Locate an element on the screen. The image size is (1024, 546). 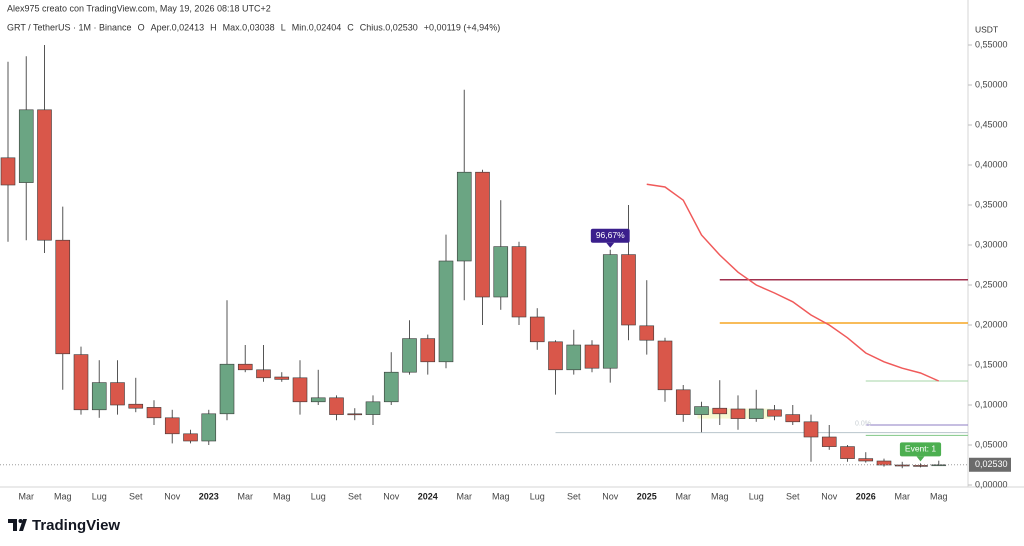
y-tick-label: 0,05000 is located at coordinates (991, 444).